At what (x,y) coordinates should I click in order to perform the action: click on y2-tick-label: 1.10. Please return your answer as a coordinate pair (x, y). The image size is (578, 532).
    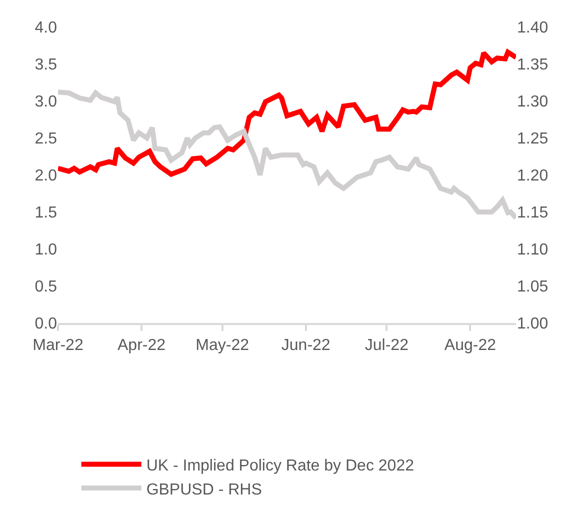
    Looking at the image, I should click on (532, 250).